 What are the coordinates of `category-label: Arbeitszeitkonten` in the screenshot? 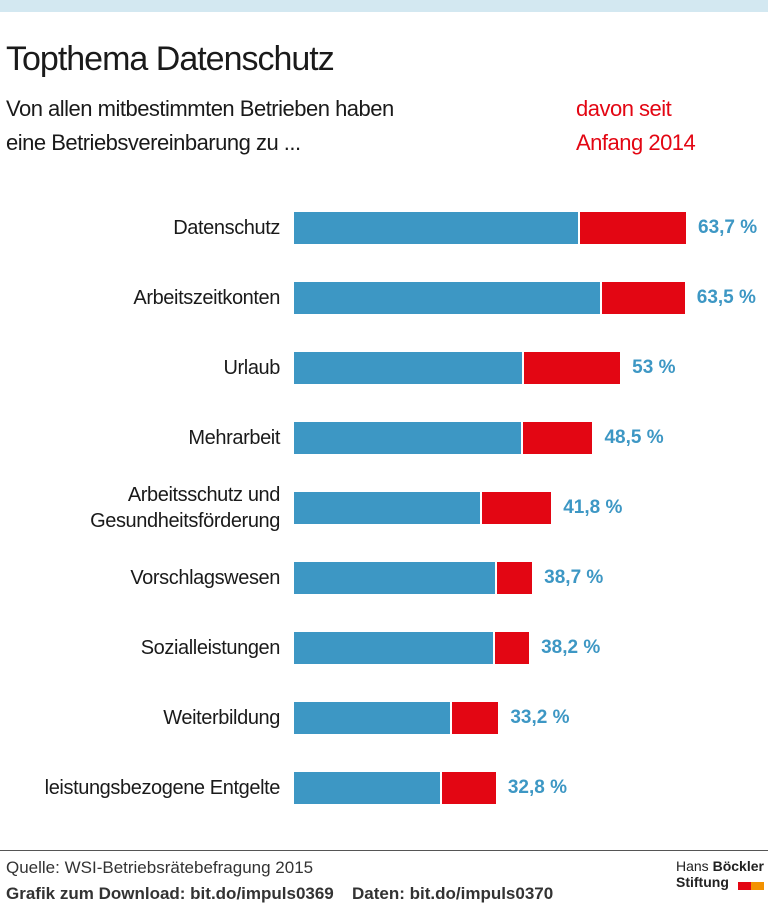 It's located at (206, 298).